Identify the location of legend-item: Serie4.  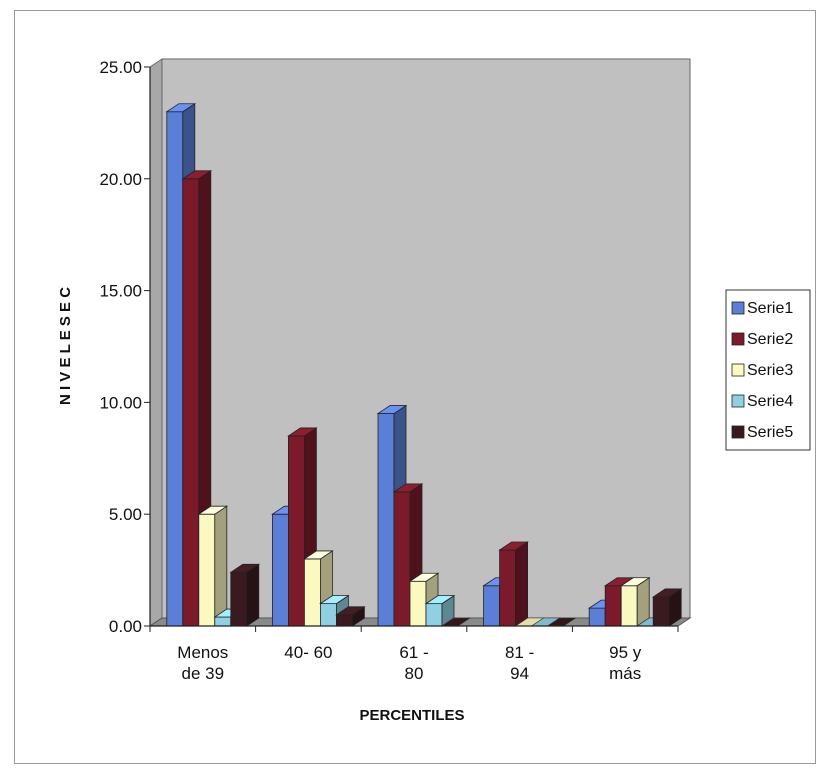
(762, 401).